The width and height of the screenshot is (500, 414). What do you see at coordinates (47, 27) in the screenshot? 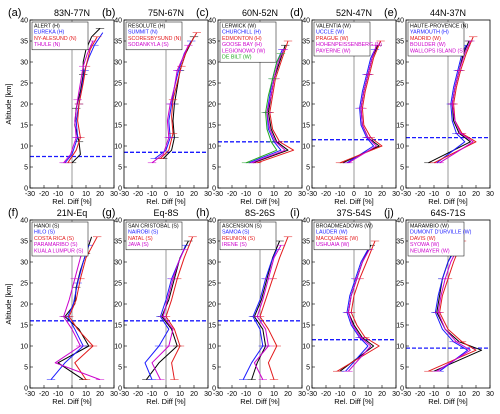
I see `legend-entry: ALERT (H)` at bounding box center [47, 27].